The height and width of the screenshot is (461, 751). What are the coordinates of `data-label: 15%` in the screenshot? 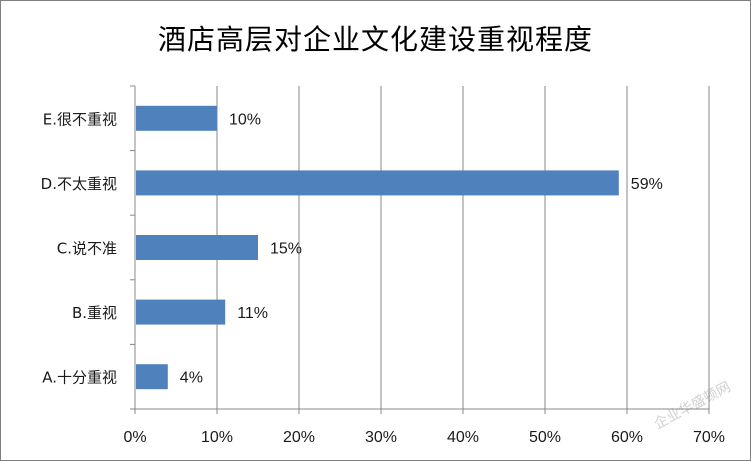 It's located at (286, 249).